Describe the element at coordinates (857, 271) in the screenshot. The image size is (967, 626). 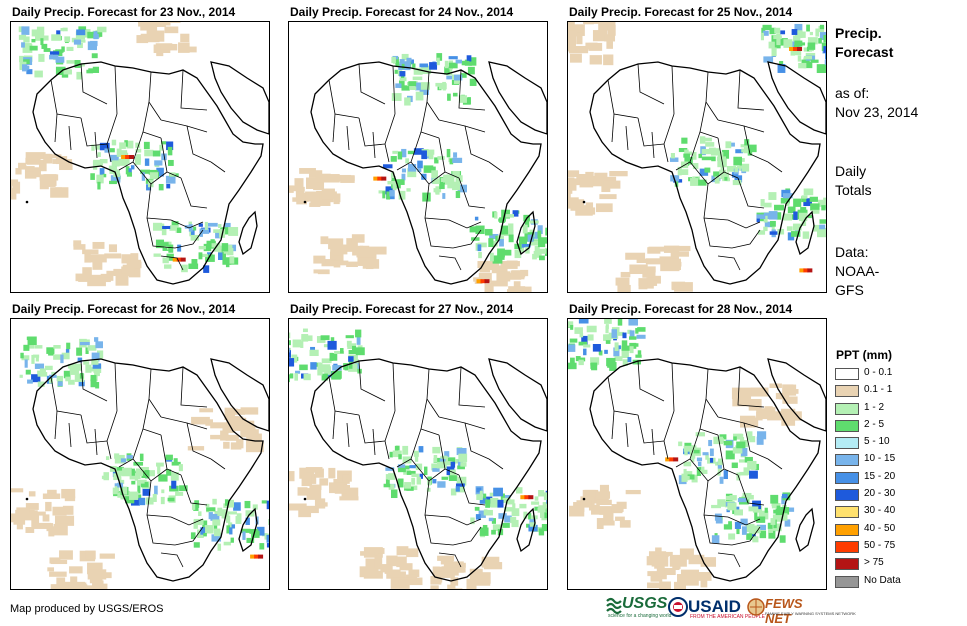
I see `data-line: NOAA-` at that location.